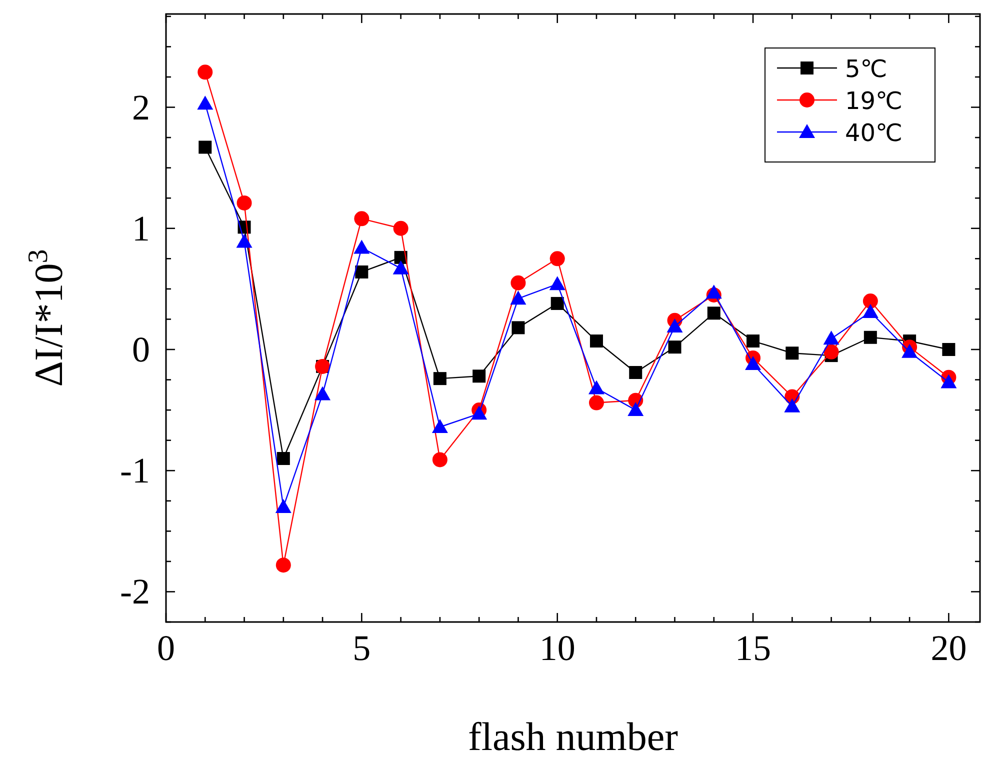 Image resolution: width=982 pixels, height=760 pixels. What do you see at coordinates (141, 349) in the screenshot?
I see `y-tick-label: 0` at bounding box center [141, 349].